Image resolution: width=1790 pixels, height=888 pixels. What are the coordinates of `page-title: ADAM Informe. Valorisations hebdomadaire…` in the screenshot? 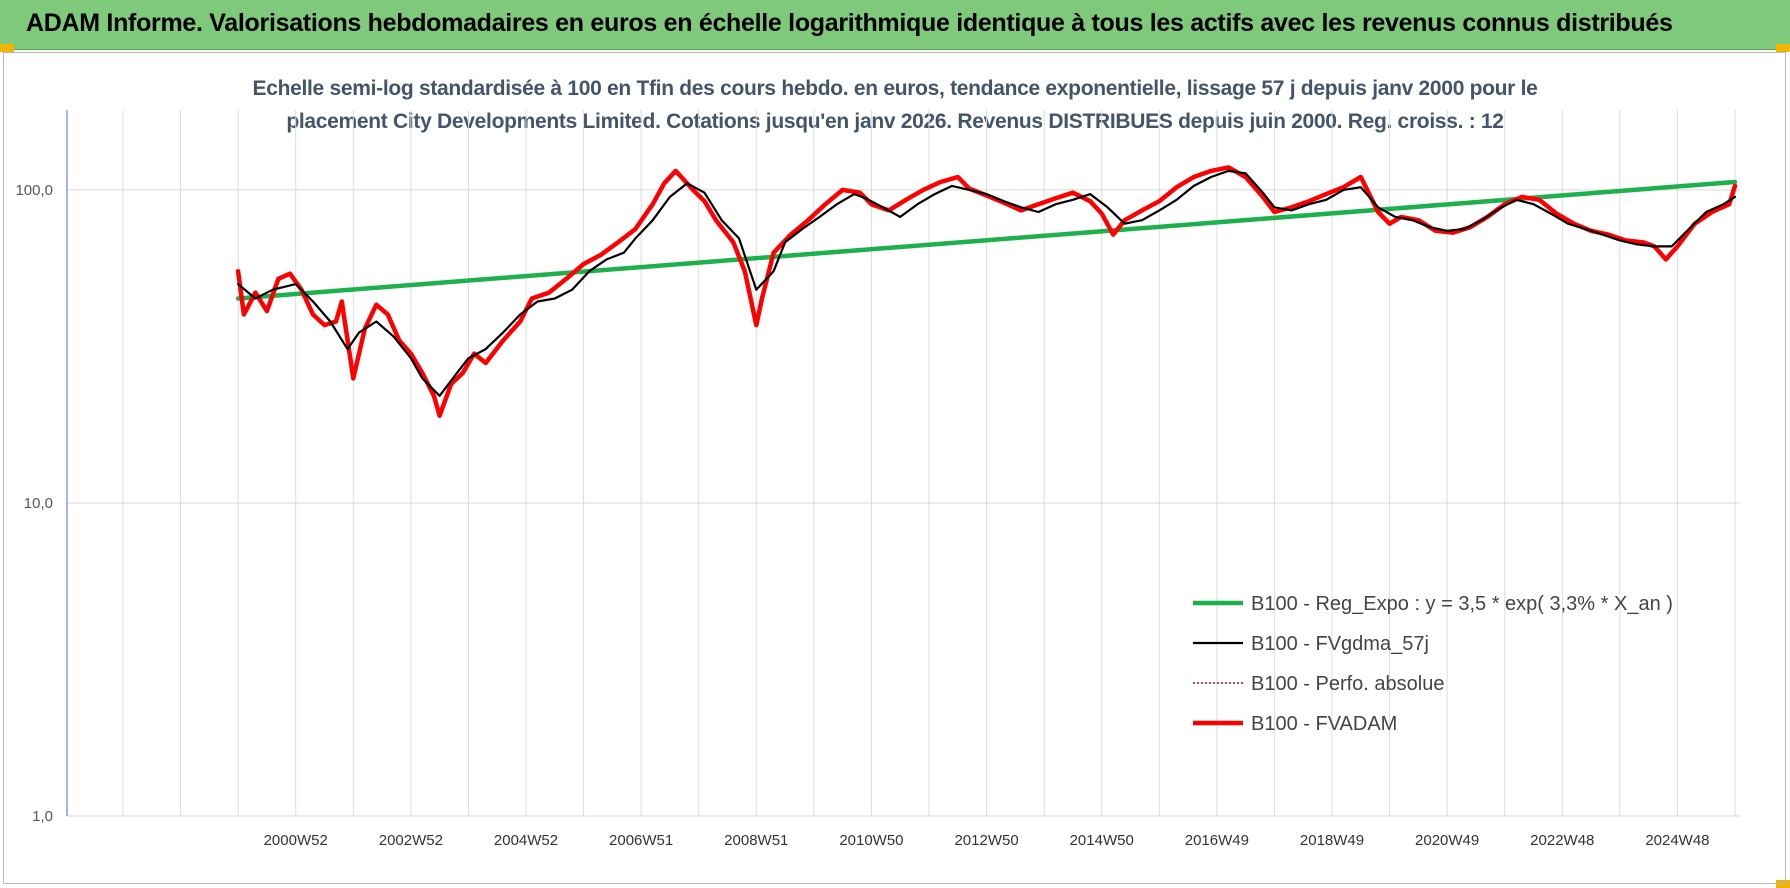 It's located at (849, 23).